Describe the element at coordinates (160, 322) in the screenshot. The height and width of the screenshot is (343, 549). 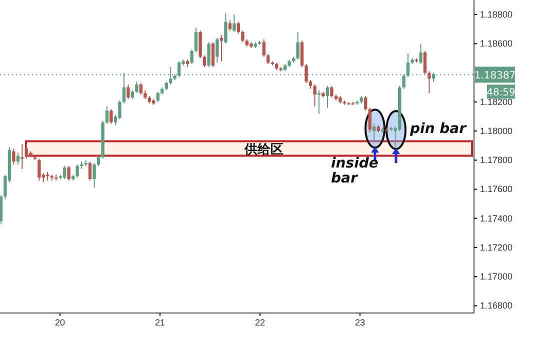
I see `x-tick-label: 21` at that location.